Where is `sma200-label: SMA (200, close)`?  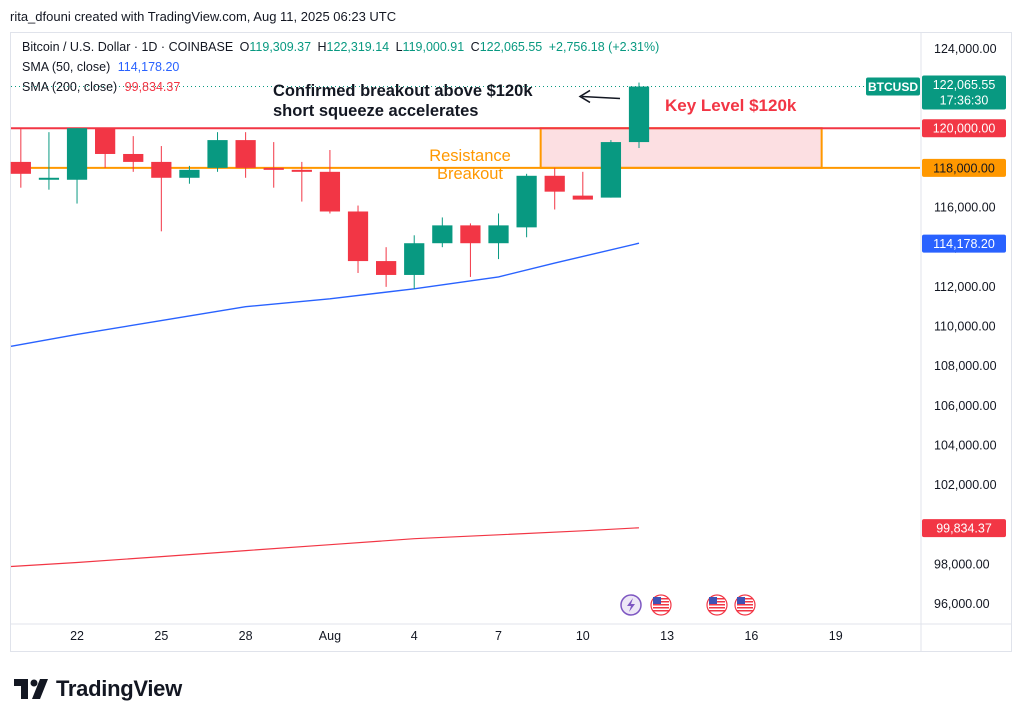 sma200-label: SMA (200, close) is located at coordinates (70, 87).